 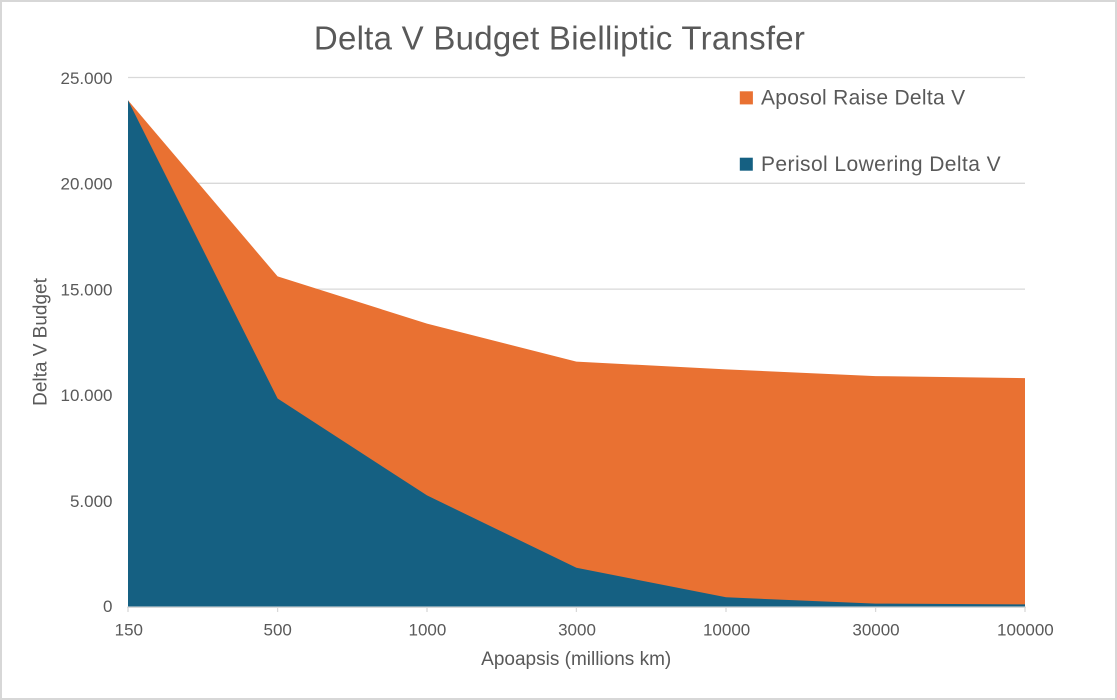 What do you see at coordinates (881, 164) in the screenshot?
I see `svg-text: Perisol Lowering Delta V` at bounding box center [881, 164].